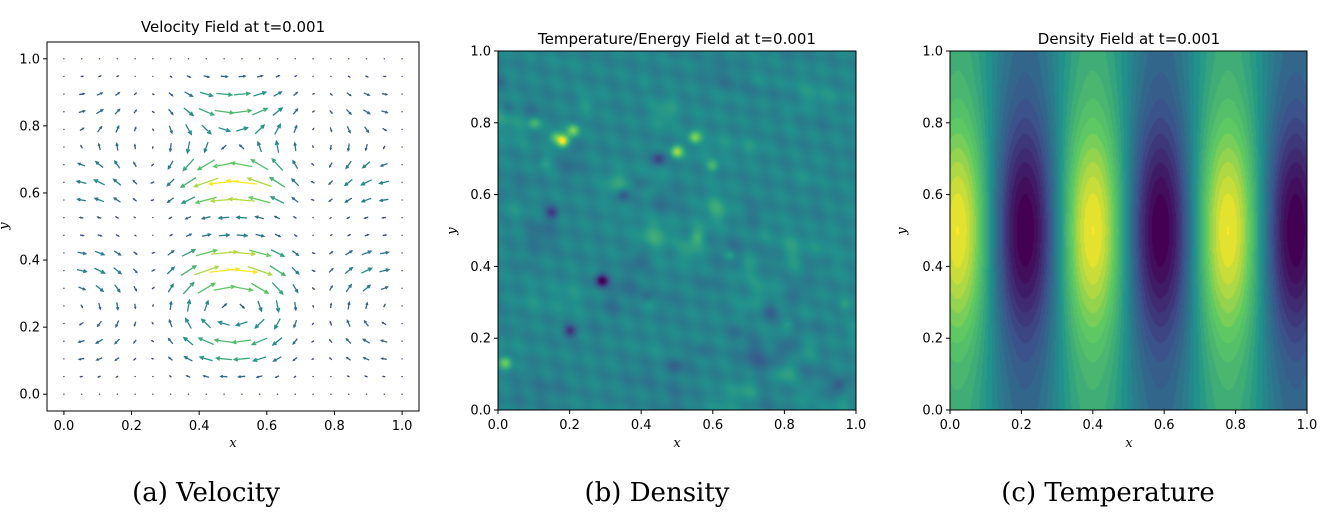 This screenshot has height=532, width=1332. I want to click on density-xtick-label: 0.8, so click(1235, 425).